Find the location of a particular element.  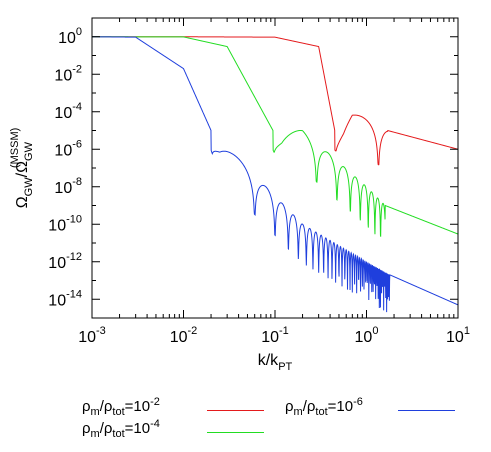

legend-item-green: ρm/ρtot=10-4 is located at coordinates (121, 429).